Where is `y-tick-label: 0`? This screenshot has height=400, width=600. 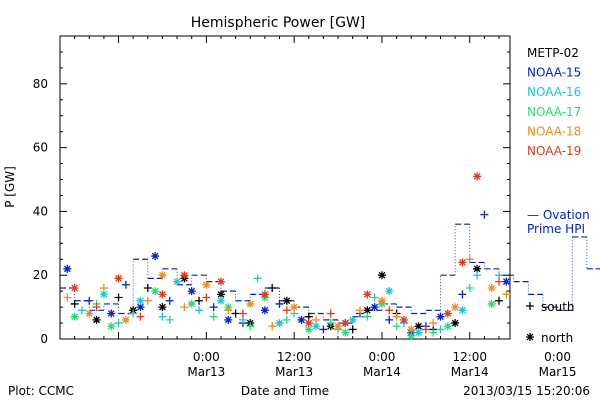
y-tick-label: 0 is located at coordinates (44, 339).